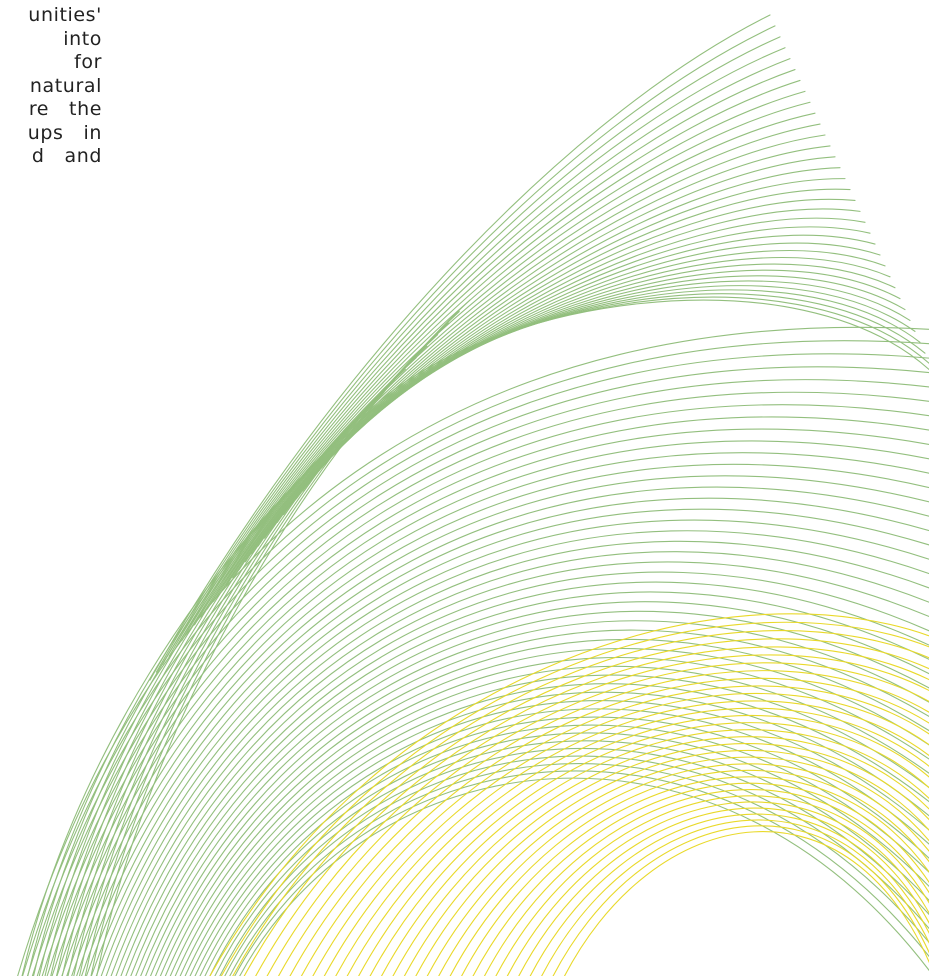 The height and width of the screenshot is (976, 929). What do you see at coordinates (82, 38) in the screenshot?
I see `text-line: into` at bounding box center [82, 38].